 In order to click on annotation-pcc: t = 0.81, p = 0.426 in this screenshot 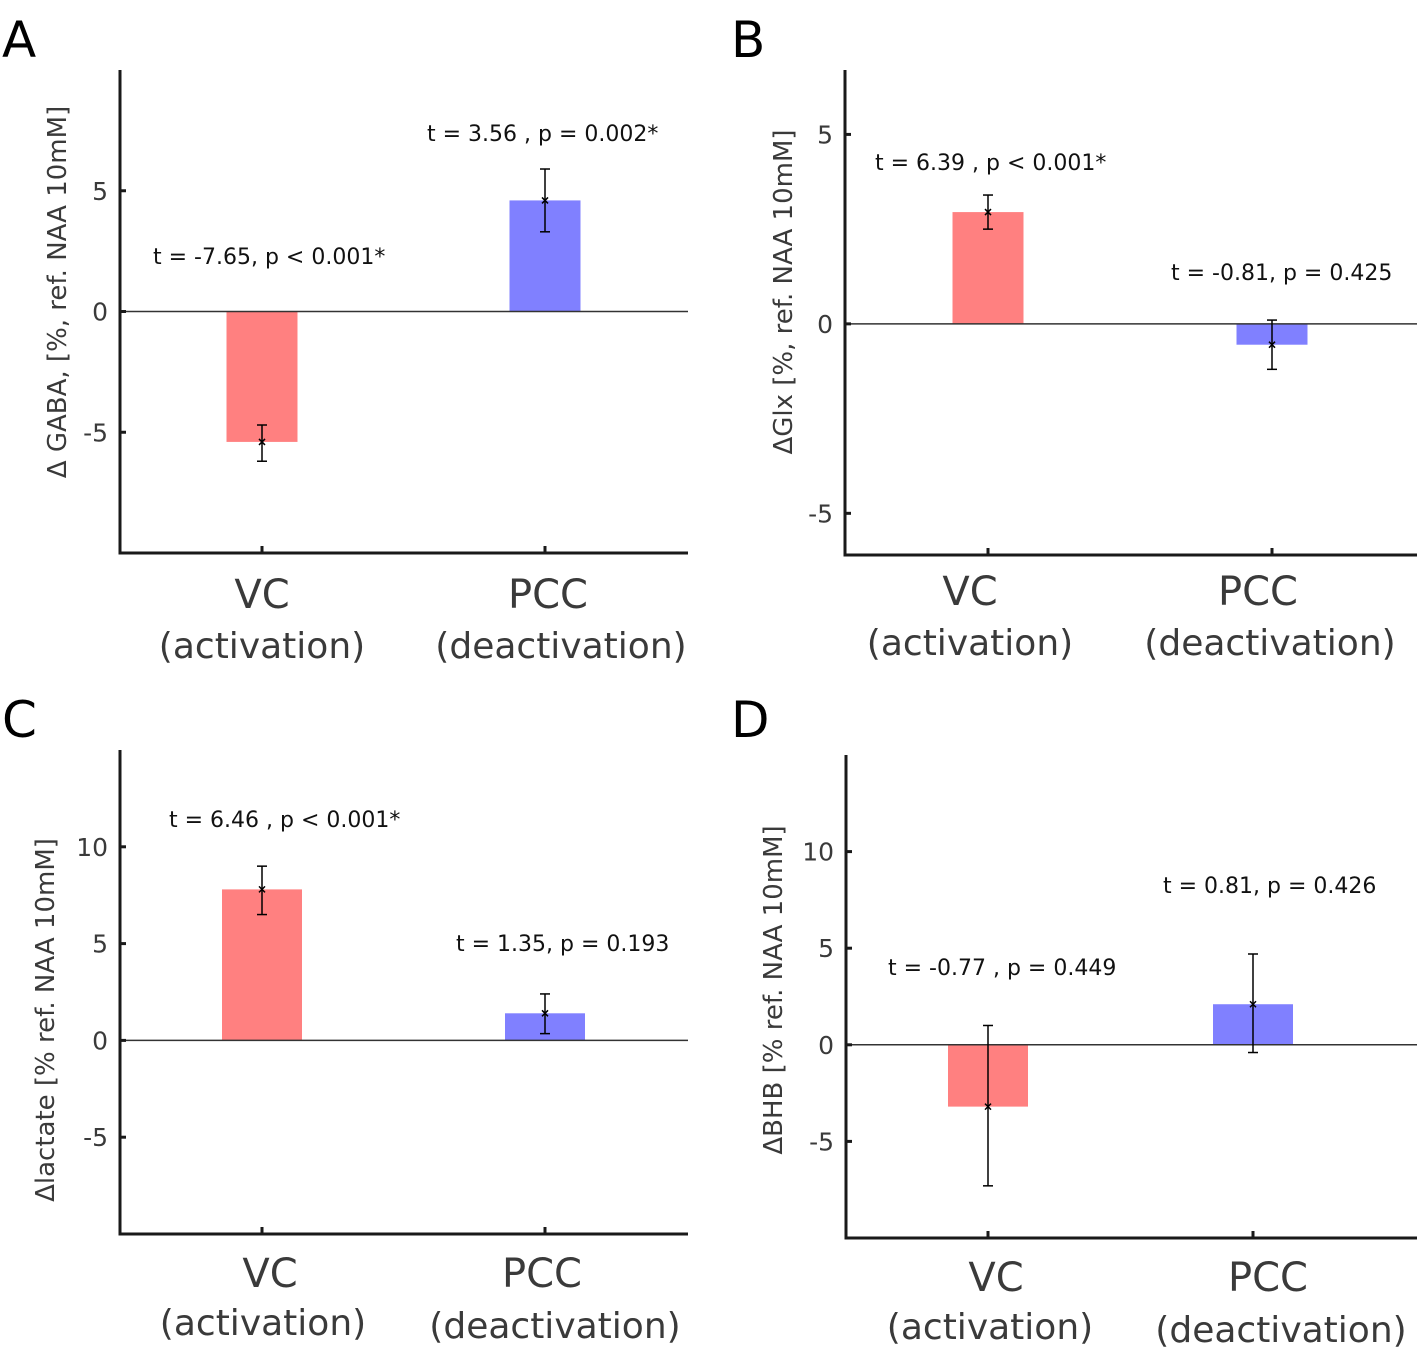, I will do `click(1269, 886)`.